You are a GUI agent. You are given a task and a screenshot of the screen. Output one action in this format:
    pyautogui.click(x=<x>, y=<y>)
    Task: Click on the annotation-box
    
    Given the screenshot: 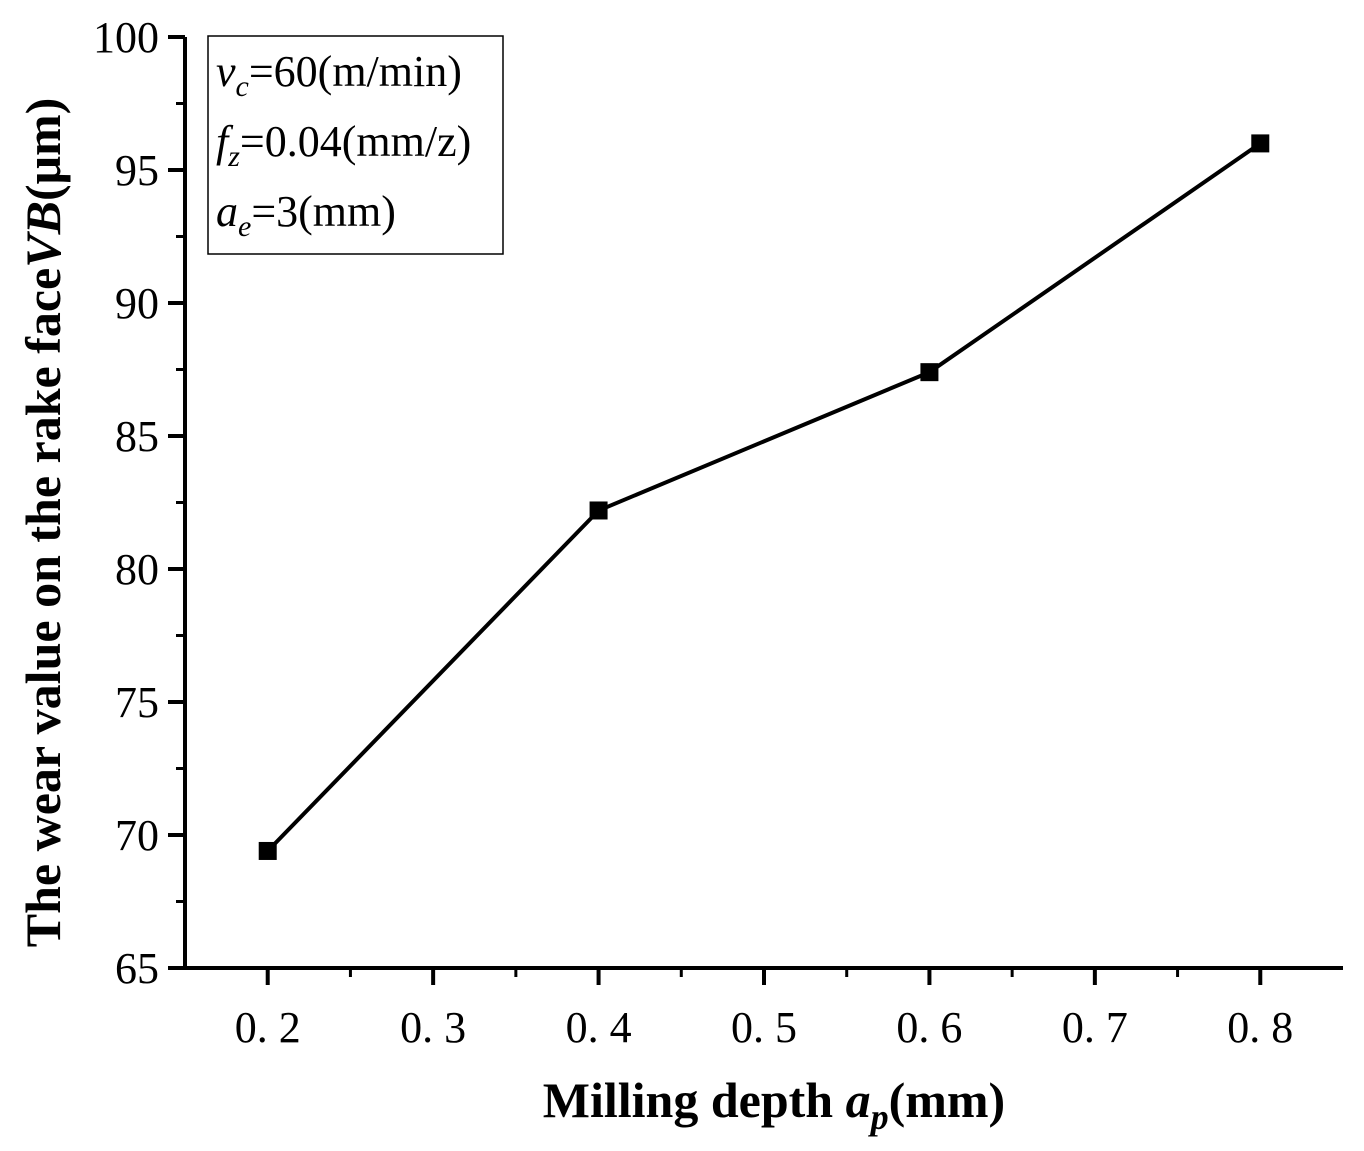 What is the action you would take?
    pyautogui.click(x=355, y=145)
    